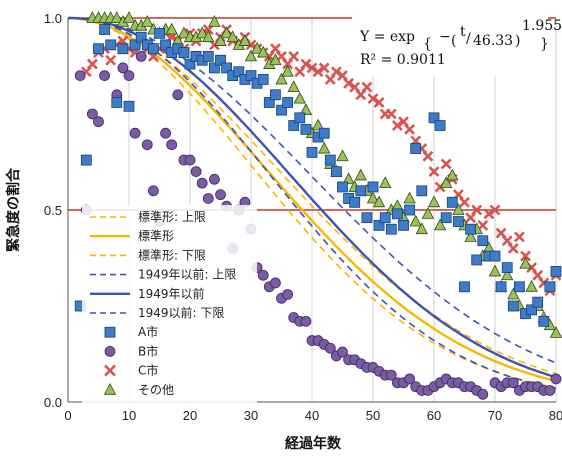 The height and width of the screenshot is (457, 562). What do you see at coordinates (517, 41) in the screenshot?
I see `equation-paren-right: )` at bounding box center [517, 41].